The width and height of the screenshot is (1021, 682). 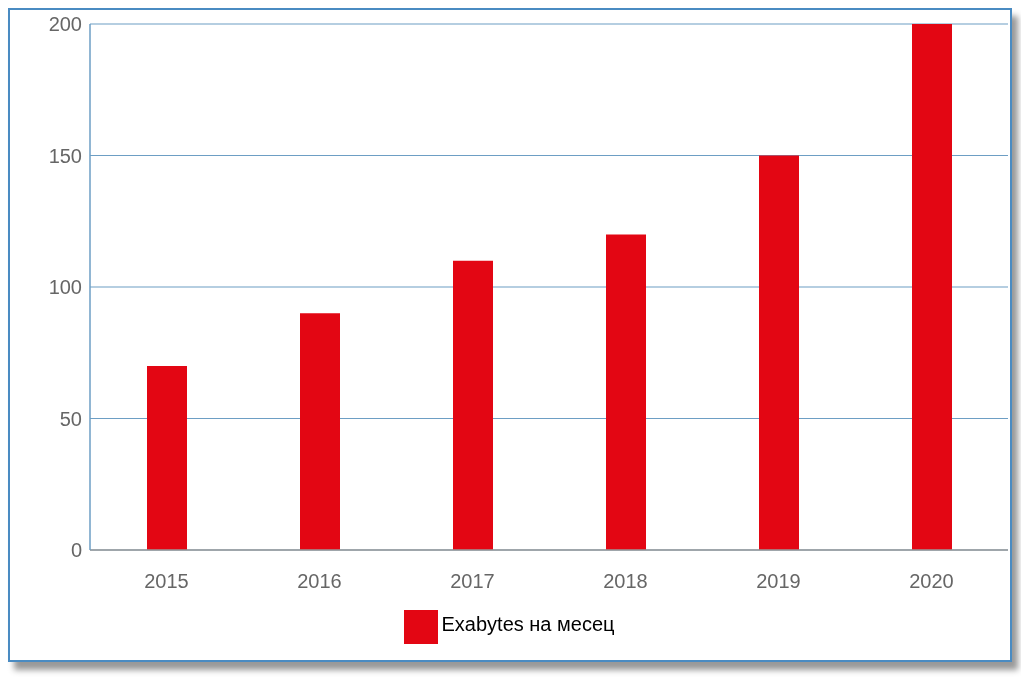 I want to click on x-tick-label: 2020, so click(x=931, y=581).